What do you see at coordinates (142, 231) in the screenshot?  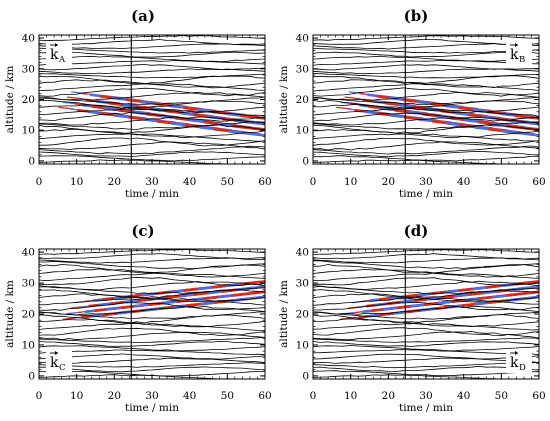 I see `panel-letter: (c)` at bounding box center [142, 231].